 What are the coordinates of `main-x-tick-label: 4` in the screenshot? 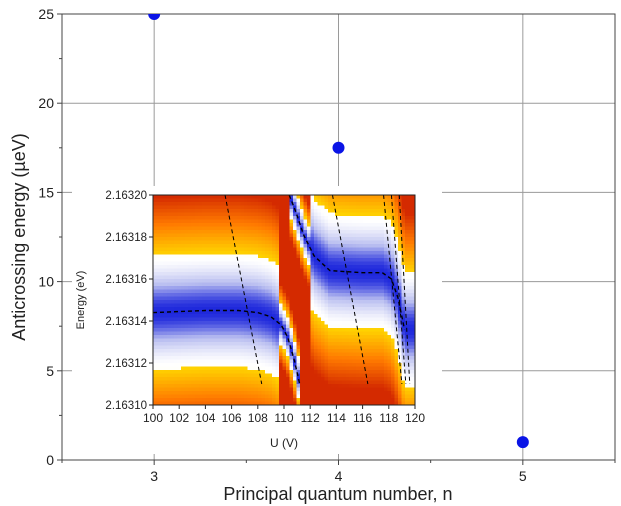 It's located at (339, 476).